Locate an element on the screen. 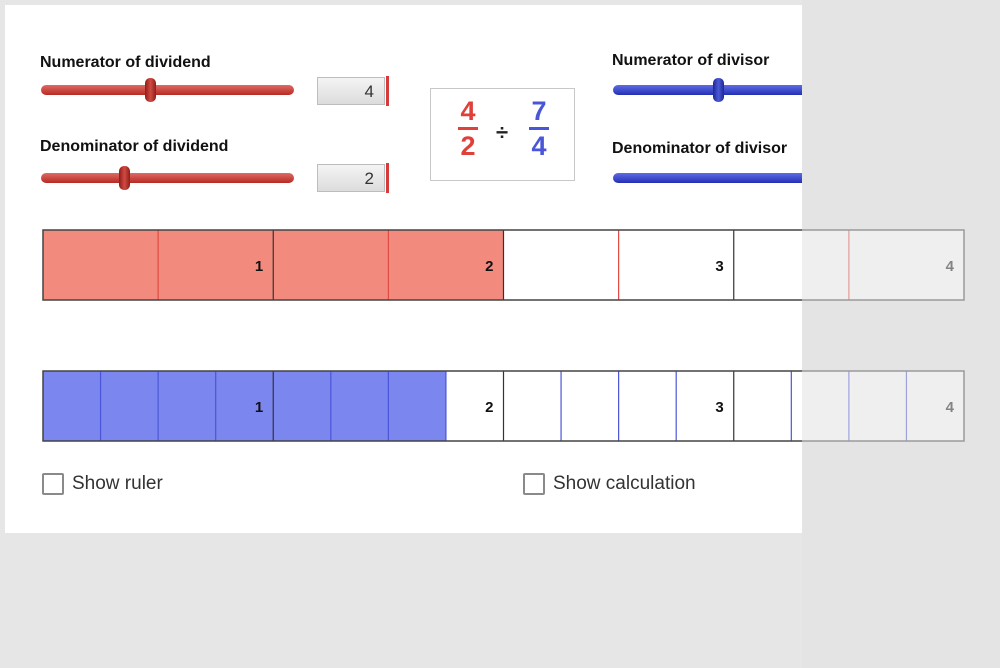 The width and height of the screenshot is (1000, 668). divisor-fraction: 7 4 is located at coordinates (539, 128).